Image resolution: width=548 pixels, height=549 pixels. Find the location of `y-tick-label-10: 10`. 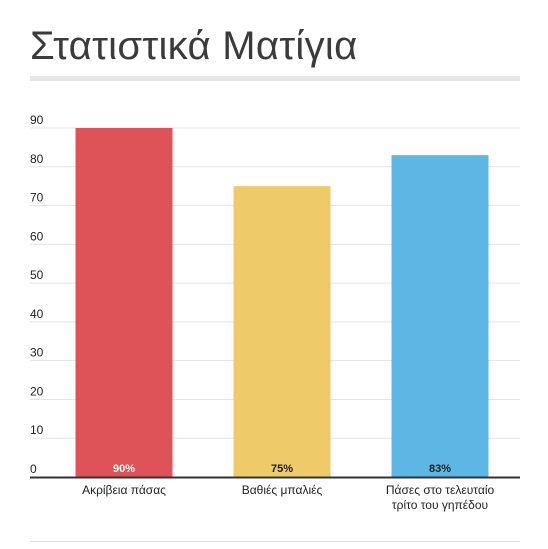

y-tick-label-10: 10 is located at coordinates (37, 430).